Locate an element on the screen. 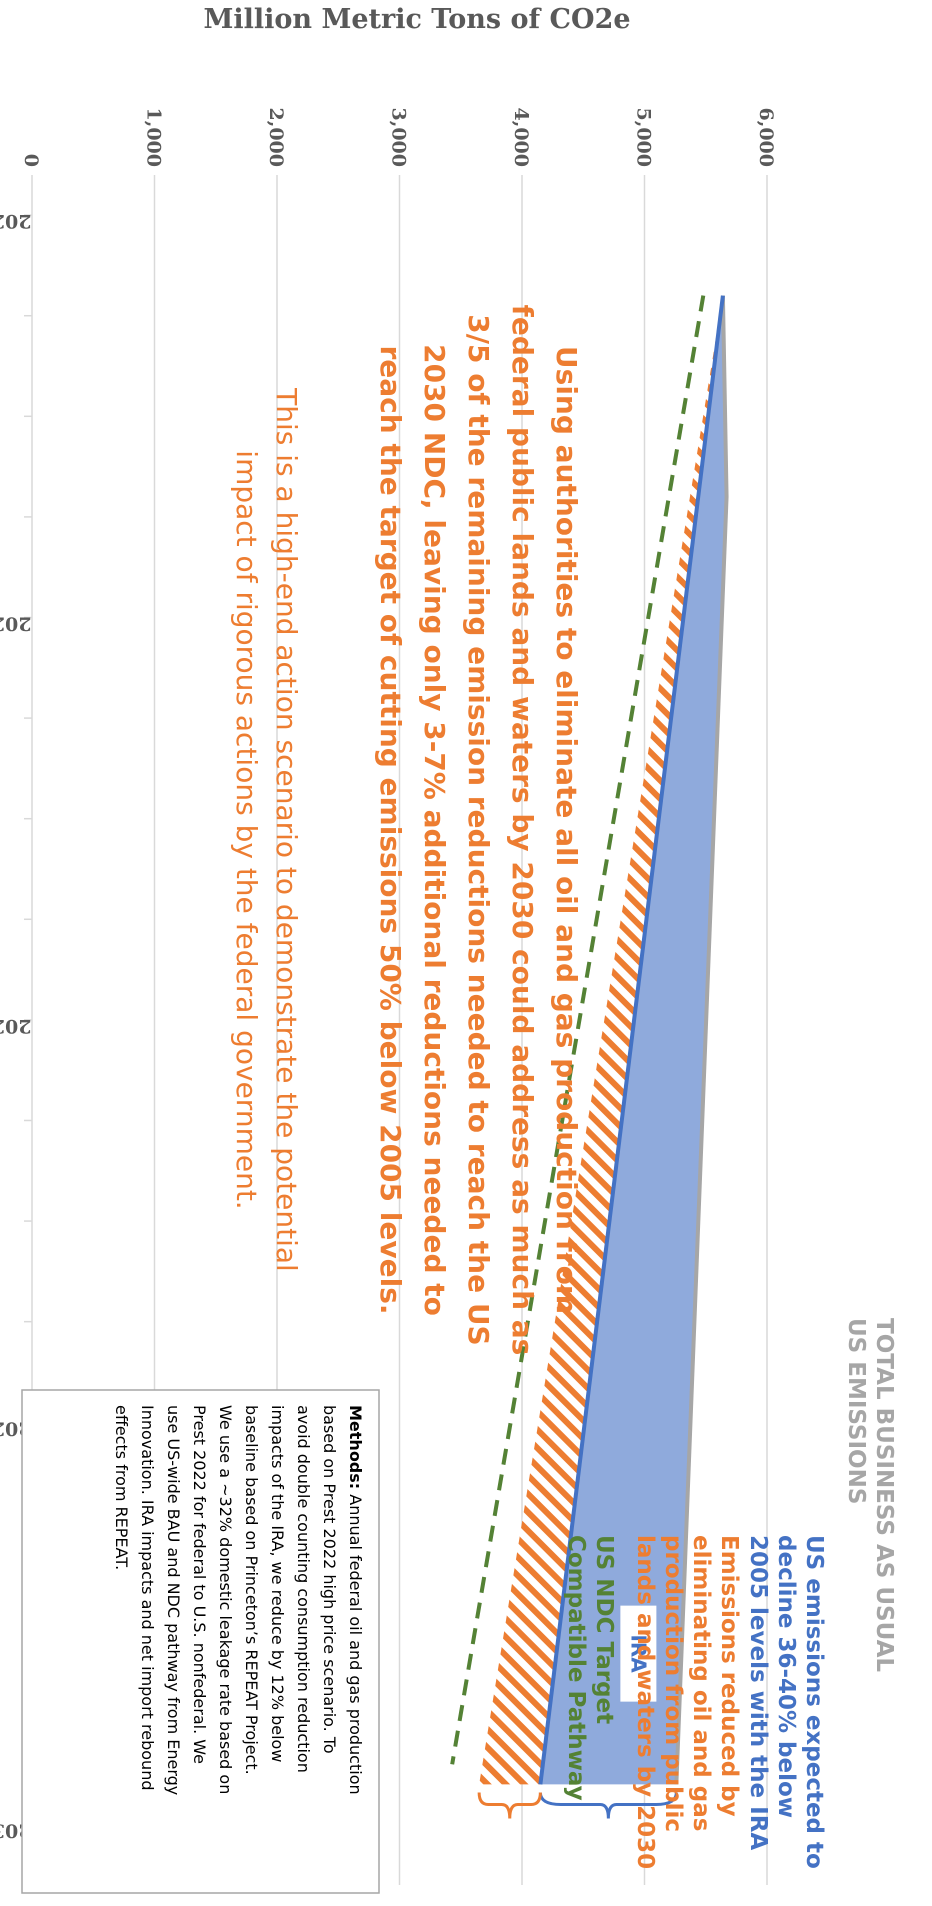 The height and width of the screenshot is (1906, 932). oil-gas-legend-label: eliminating oil and gas is located at coordinates (701, 1683).